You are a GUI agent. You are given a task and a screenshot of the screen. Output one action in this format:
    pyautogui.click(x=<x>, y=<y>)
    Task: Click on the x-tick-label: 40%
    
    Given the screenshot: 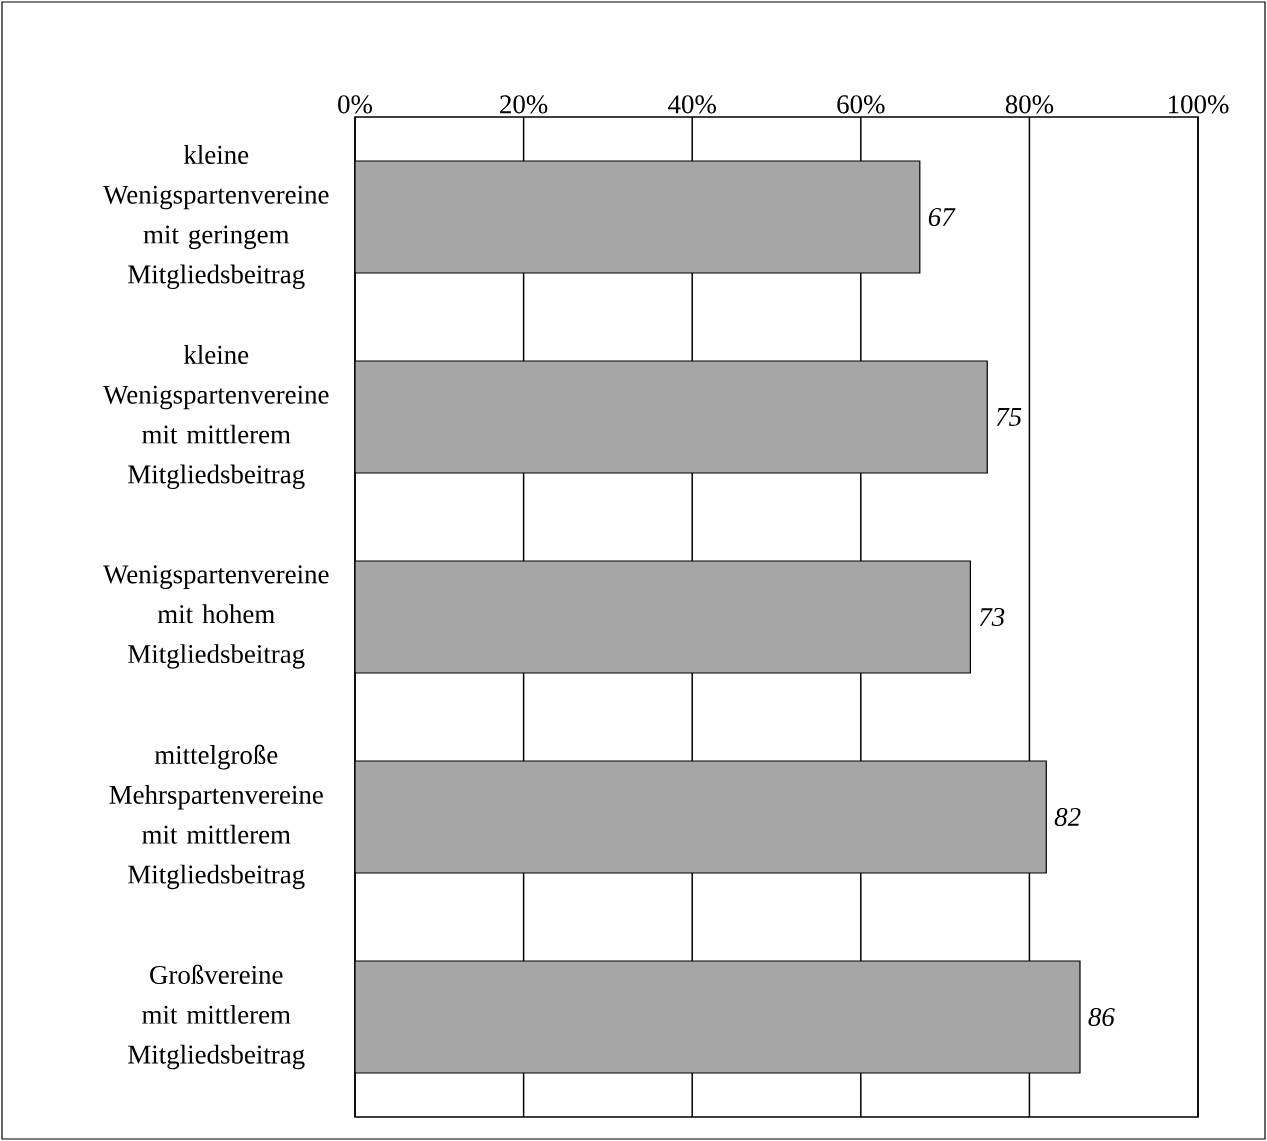 What is the action you would take?
    pyautogui.click(x=692, y=104)
    